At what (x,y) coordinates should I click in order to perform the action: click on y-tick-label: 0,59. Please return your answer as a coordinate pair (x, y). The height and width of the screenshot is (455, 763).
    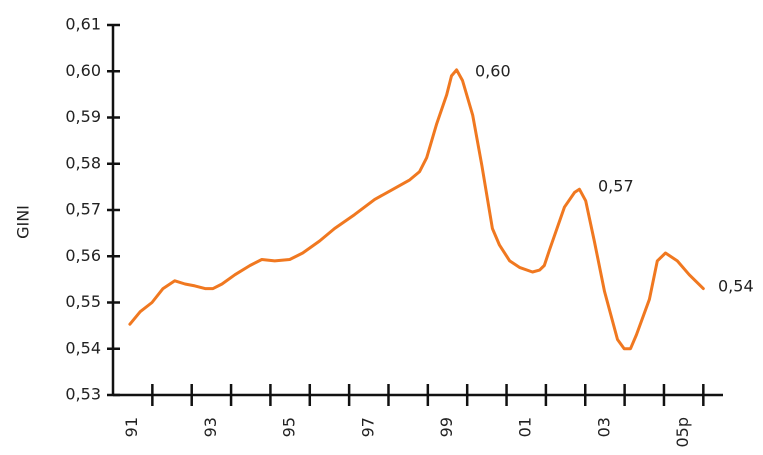
    Looking at the image, I should click on (83, 116).